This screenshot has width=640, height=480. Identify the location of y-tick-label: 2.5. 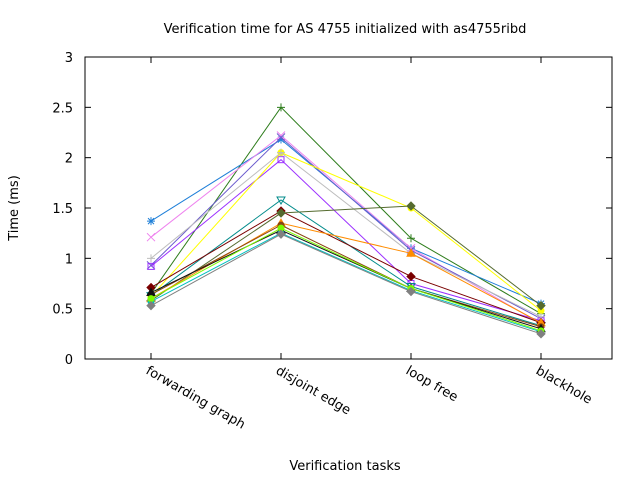
(62, 108).